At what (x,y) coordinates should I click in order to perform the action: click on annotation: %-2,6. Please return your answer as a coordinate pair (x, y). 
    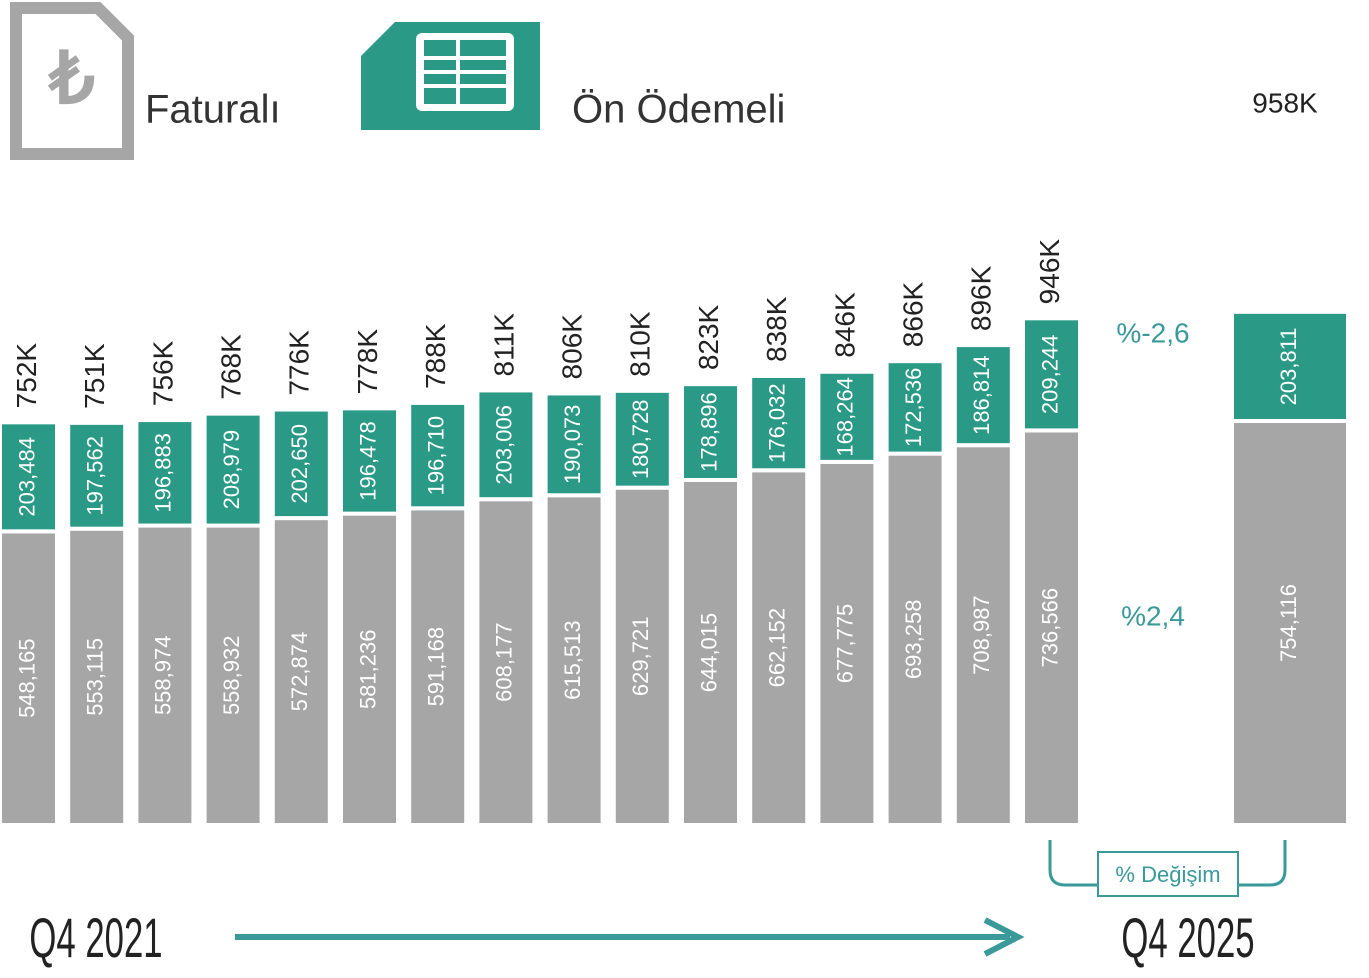
    Looking at the image, I should click on (1152, 332).